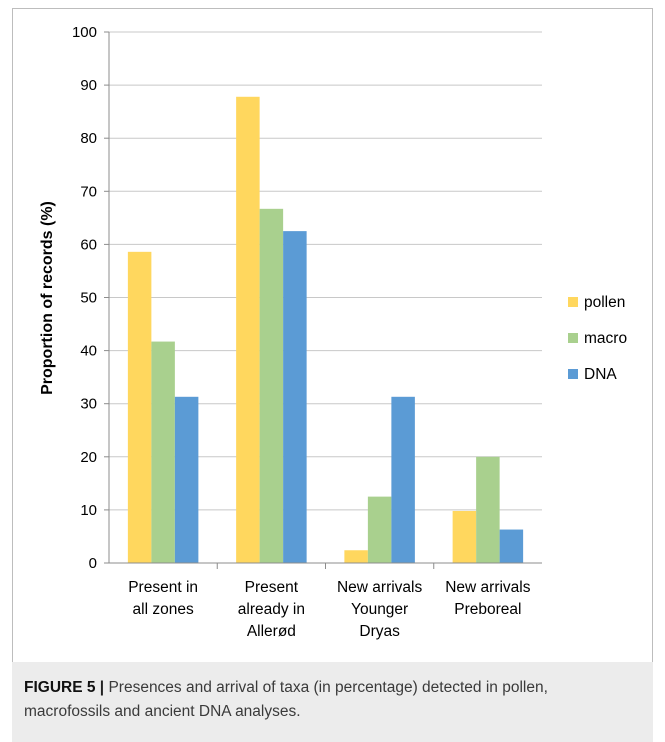 The width and height of the screenshot is (665, 742). Describe the element at coordinates (88, 138) in the screenshot. I see `y-tick-label: 80` at that location.